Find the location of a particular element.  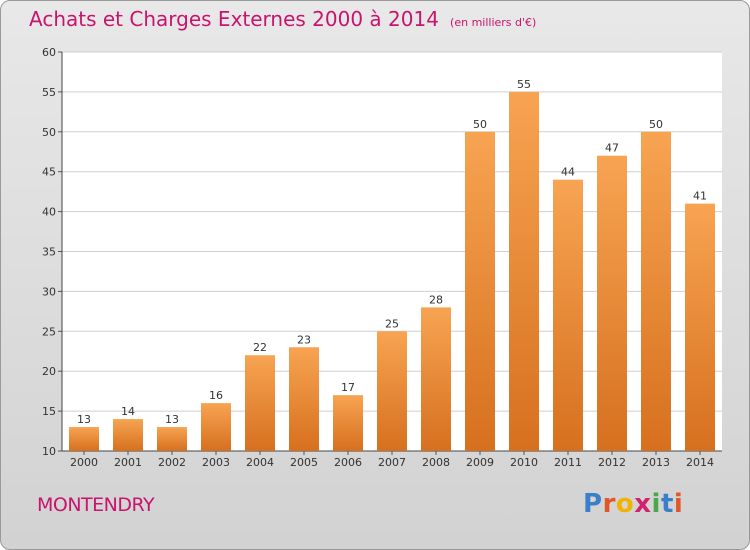

x-tick-label: 2004 is located at coordinates (260, 462).